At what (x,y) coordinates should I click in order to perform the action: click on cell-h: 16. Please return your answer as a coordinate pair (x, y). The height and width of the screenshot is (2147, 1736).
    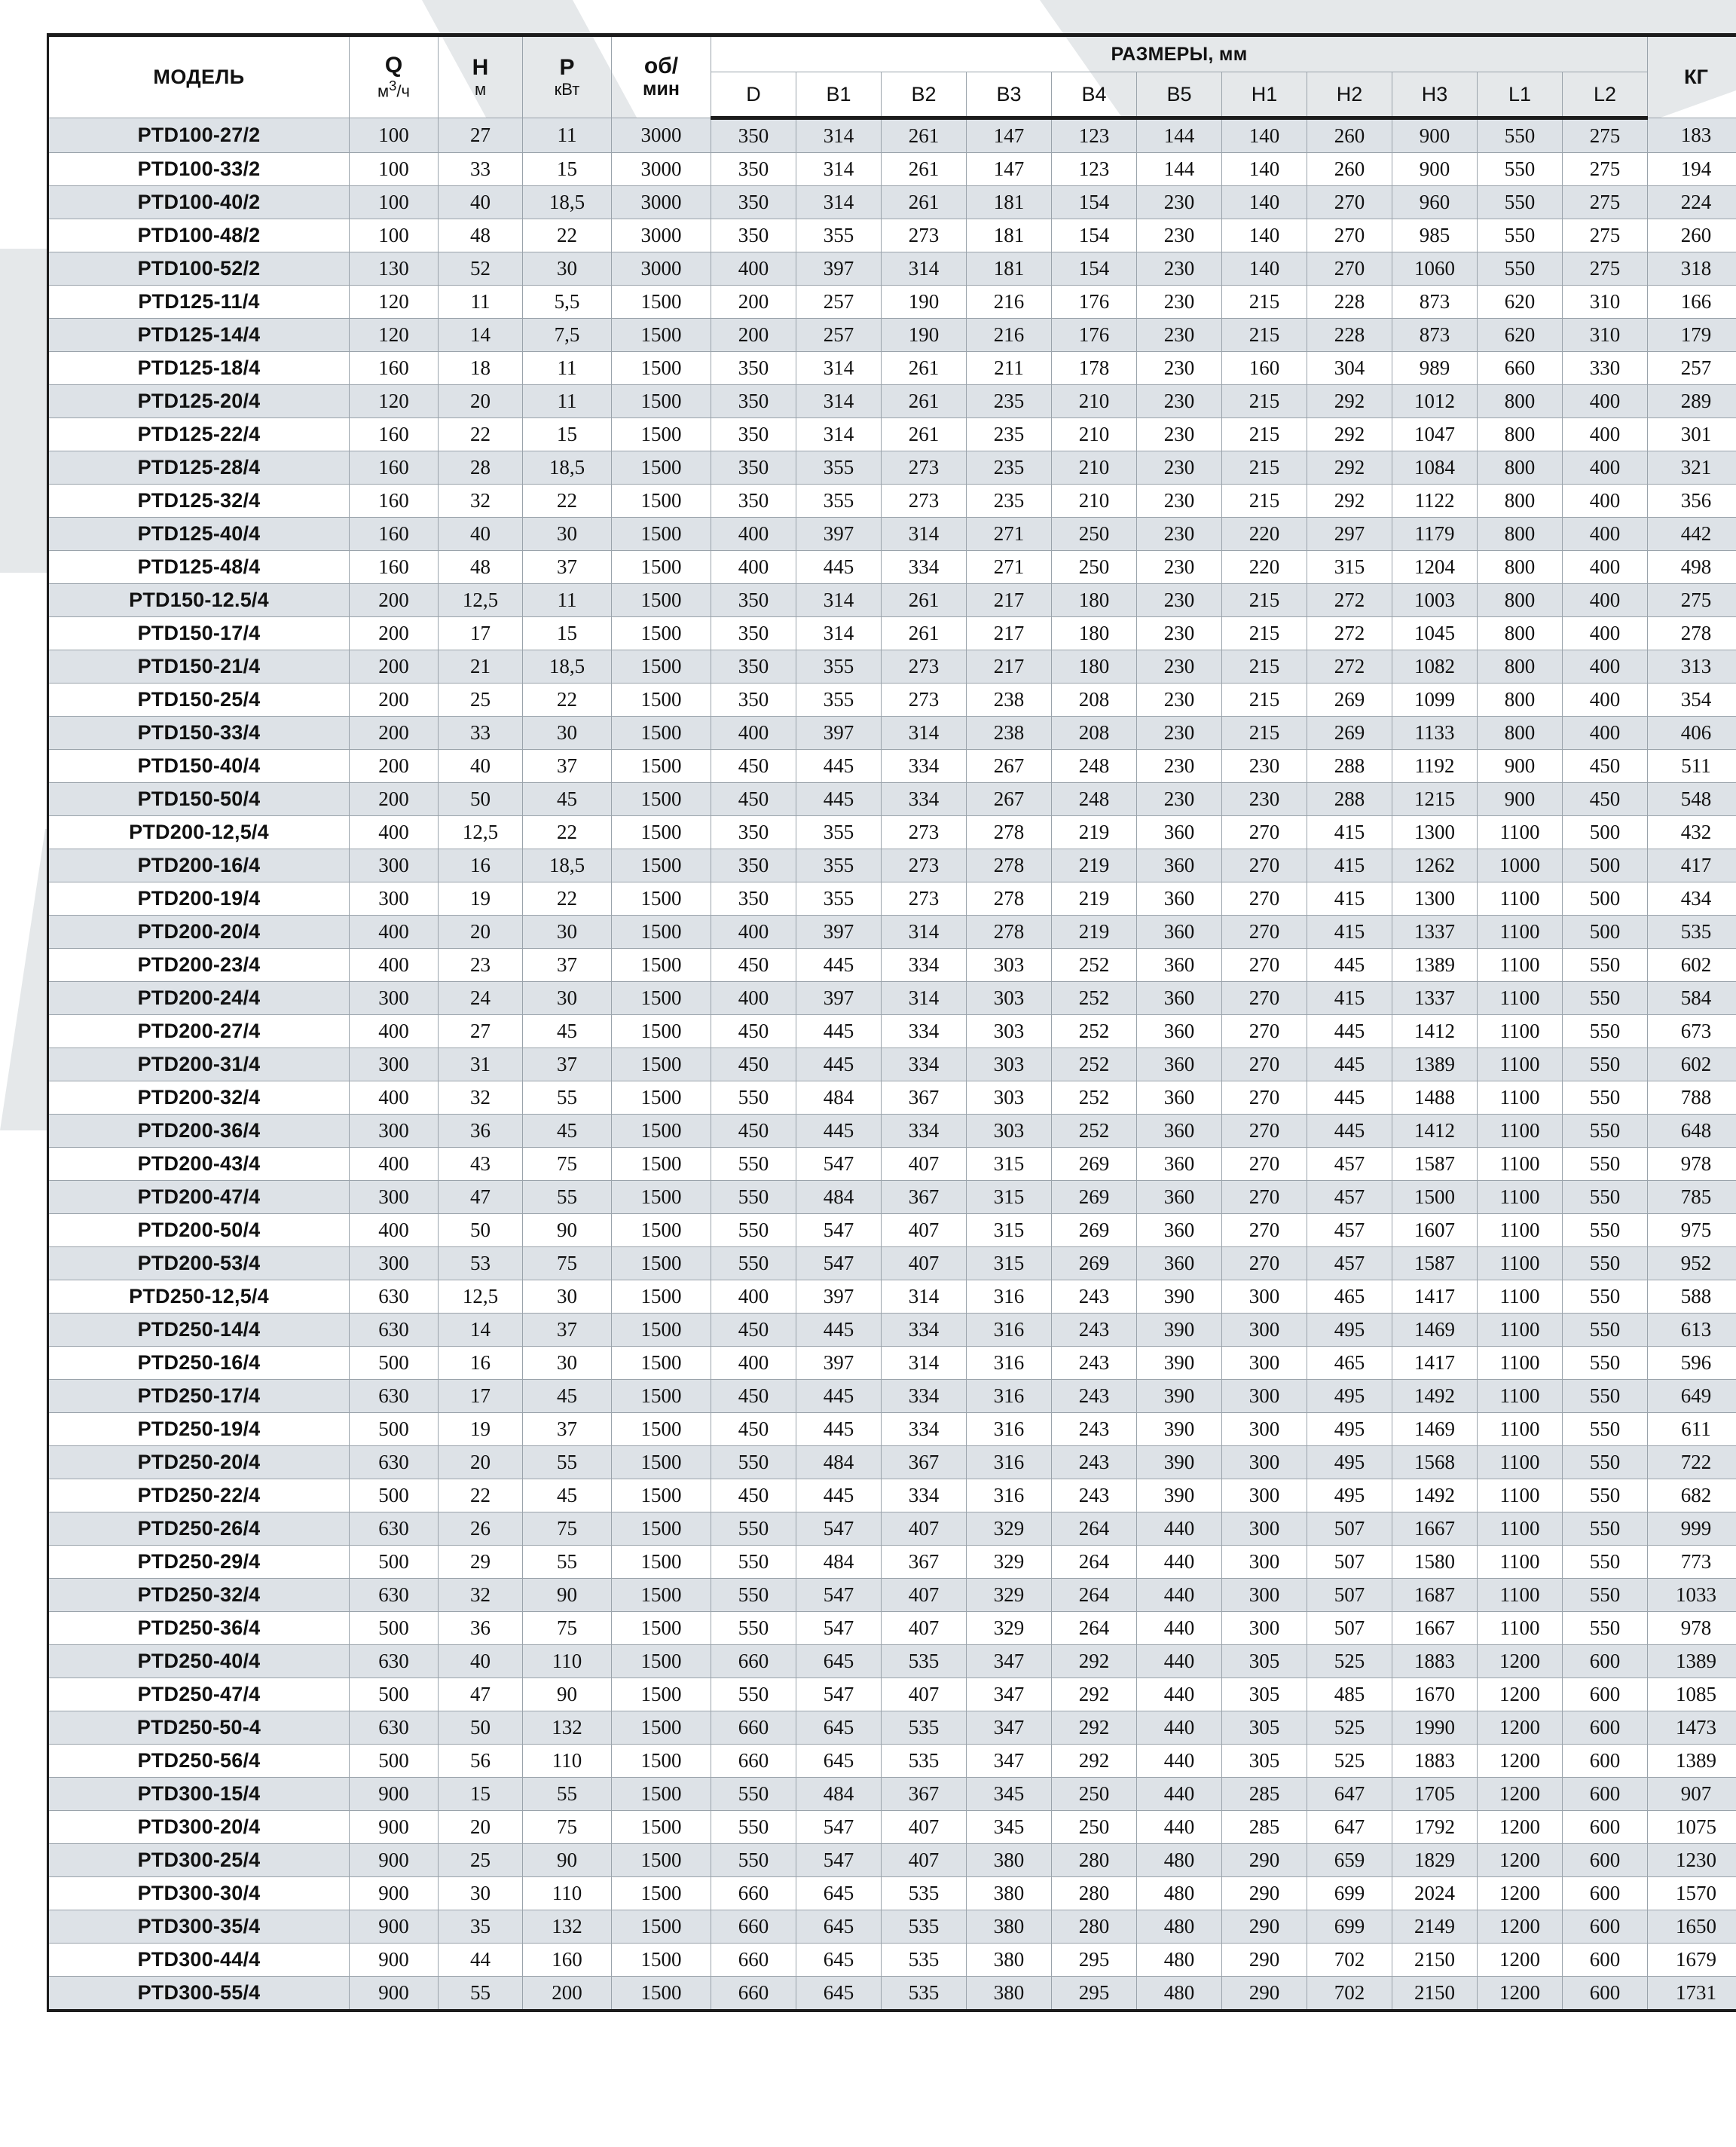
    Looking at the image, I should click on (481, 1363).